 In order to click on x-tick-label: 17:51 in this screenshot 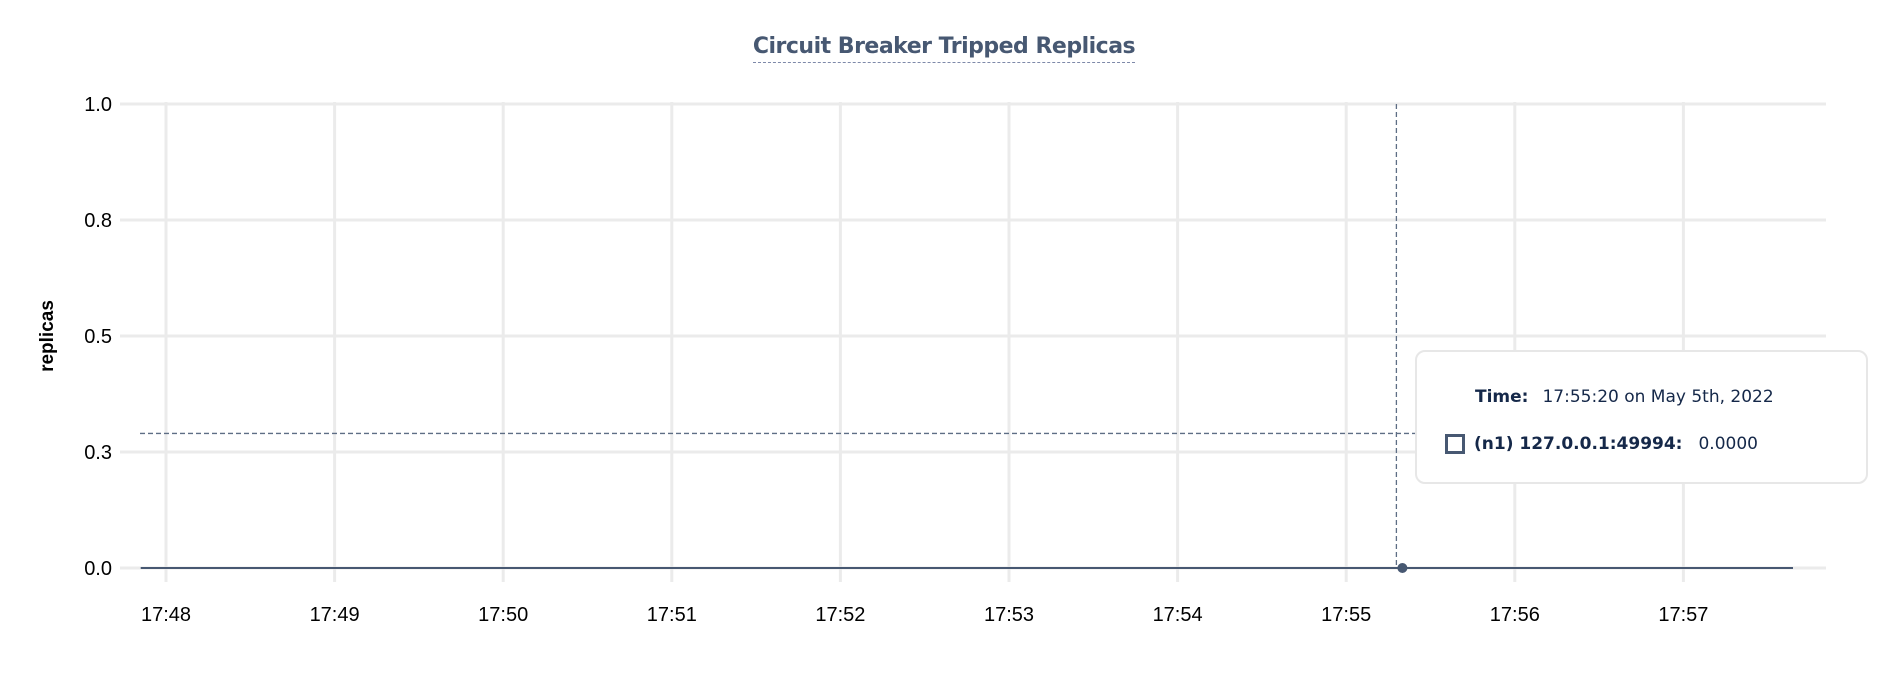, I will do `click(672, 615)`.